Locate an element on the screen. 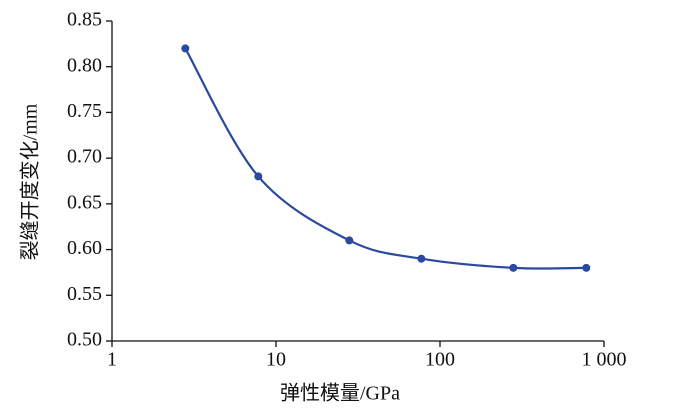  y-tick-label: 0.50 is located at coordinates (84, 340).